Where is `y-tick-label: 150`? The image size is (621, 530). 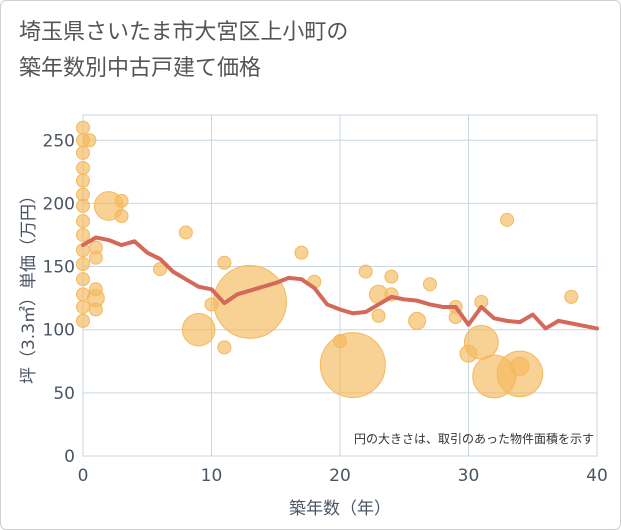
y-tick-label: 150 is located at coordinates (59, 268).